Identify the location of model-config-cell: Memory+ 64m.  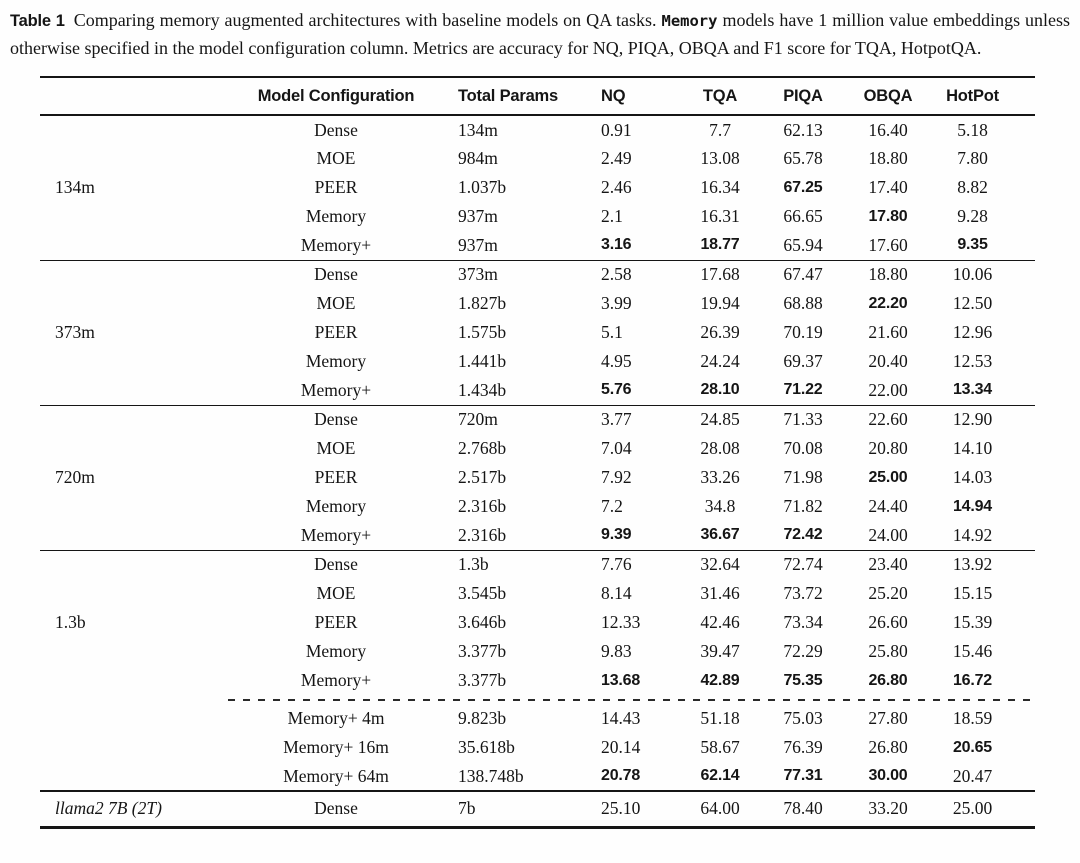
(336, 775).